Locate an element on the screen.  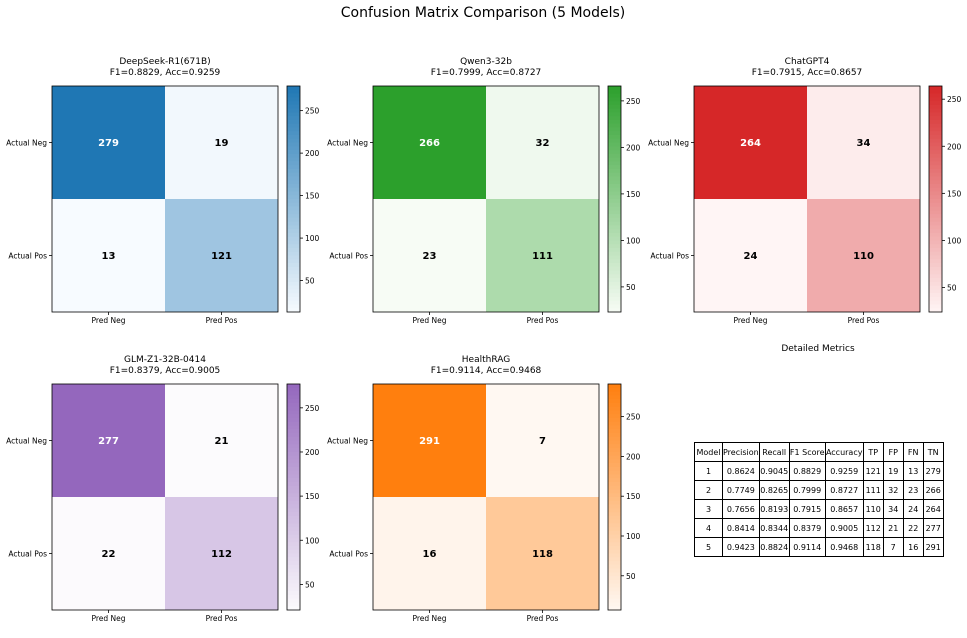
cell-value-label: 264 is located at coordinates (750, 143).